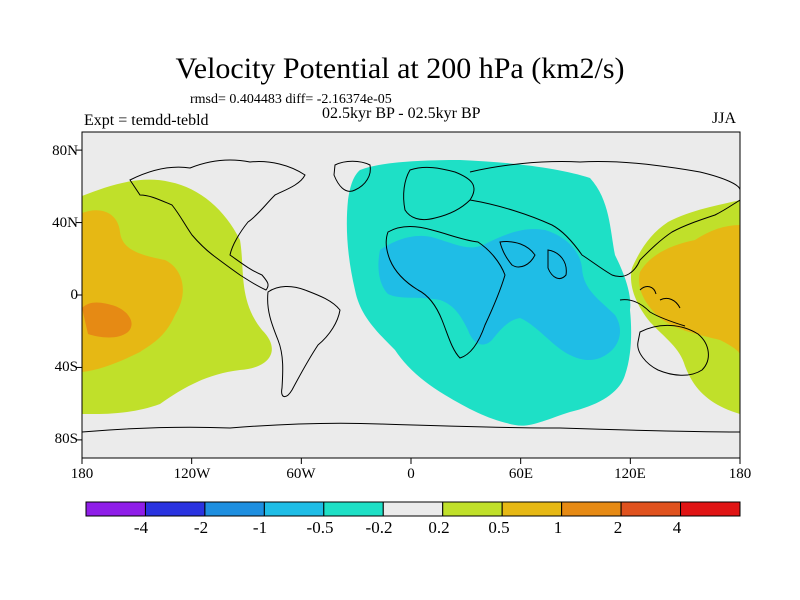 The width and height of the screenshot is (800, 600). I want to click on contour-pacific-darkorange, so click(107, 320).